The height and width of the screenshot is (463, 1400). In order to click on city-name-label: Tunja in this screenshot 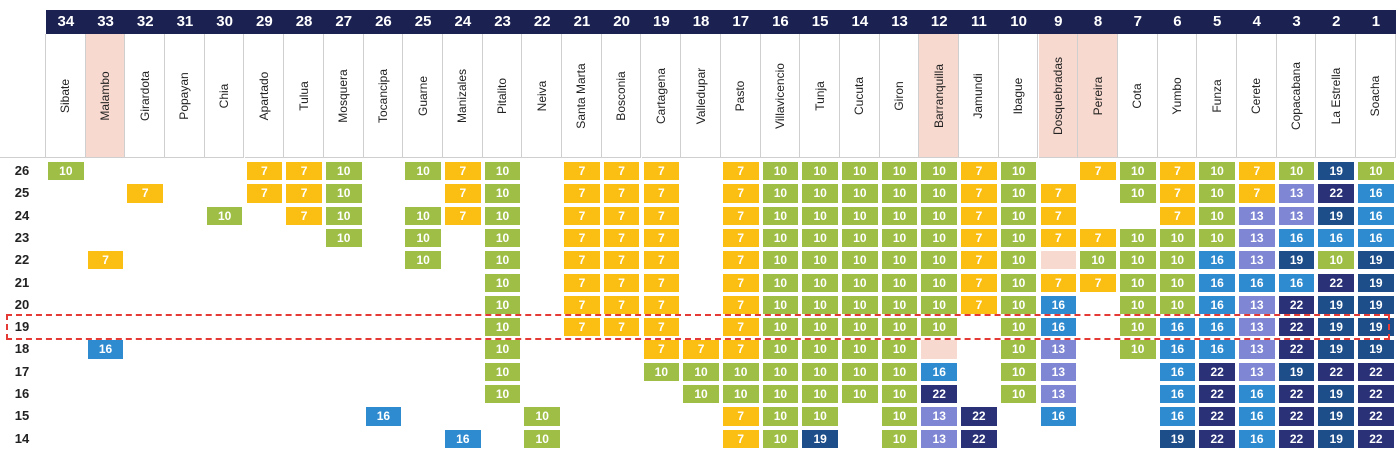, I will do `click(819, 95)`.